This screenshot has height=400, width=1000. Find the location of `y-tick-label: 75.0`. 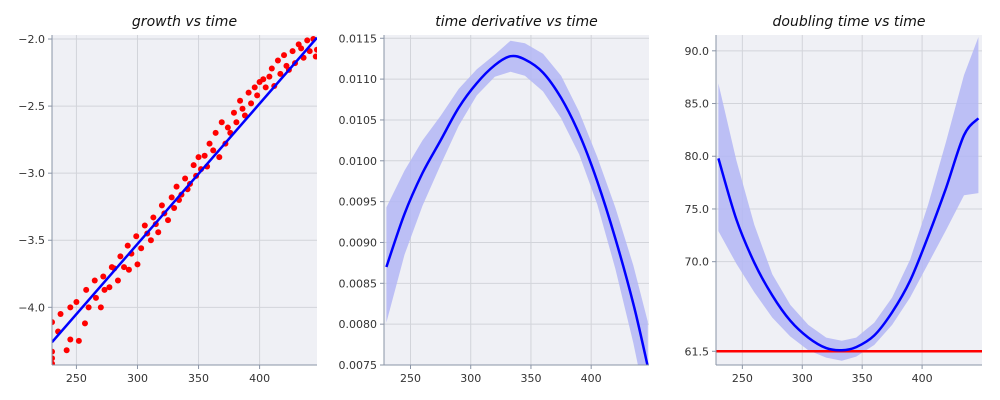

y-tick-label: 75.0 is located at coordinates (697, 209).